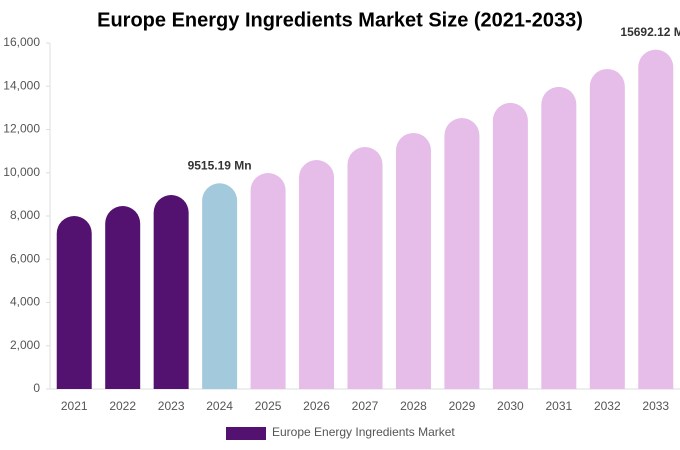 The height and width of the screenshot is (450, 680). Describe the element at coordinates (36, 388) in the screenshot. I see `y-tick-label: 0` at that location.